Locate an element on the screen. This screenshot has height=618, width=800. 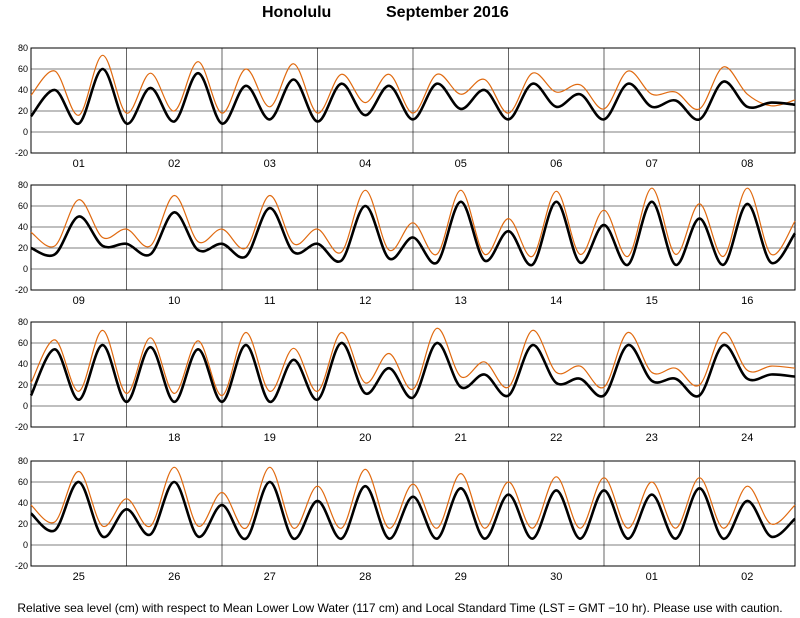
x-day-label: 07 is located at coordinates (652, 164).